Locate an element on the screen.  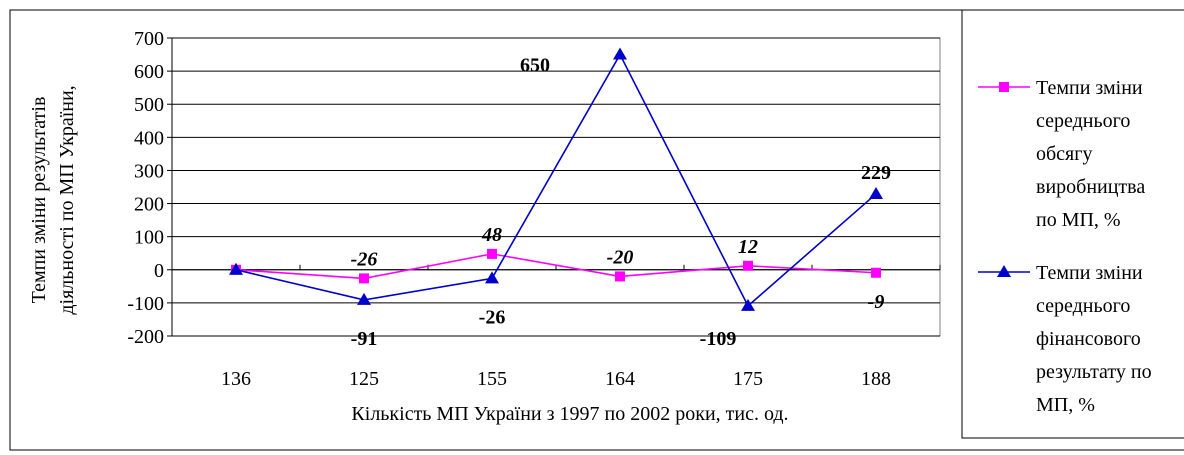
text-line: обсягу is located at coordinates (1064, 154).